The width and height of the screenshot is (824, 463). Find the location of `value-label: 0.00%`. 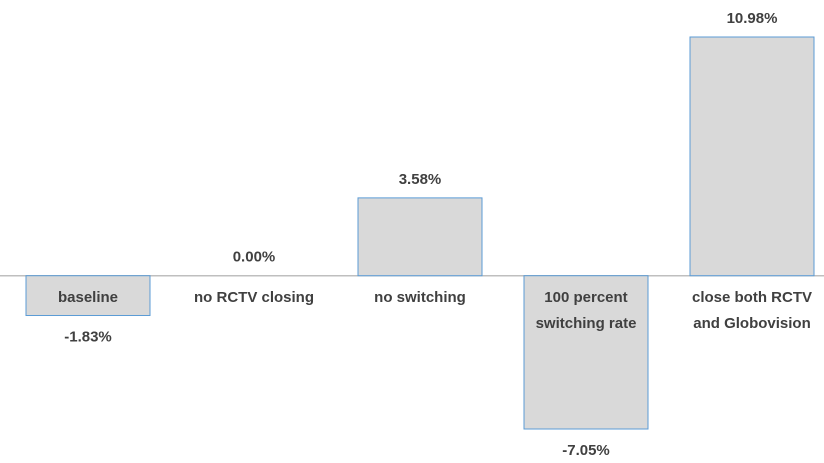

value-label: 0.00% is located at coordinates (254, 257).